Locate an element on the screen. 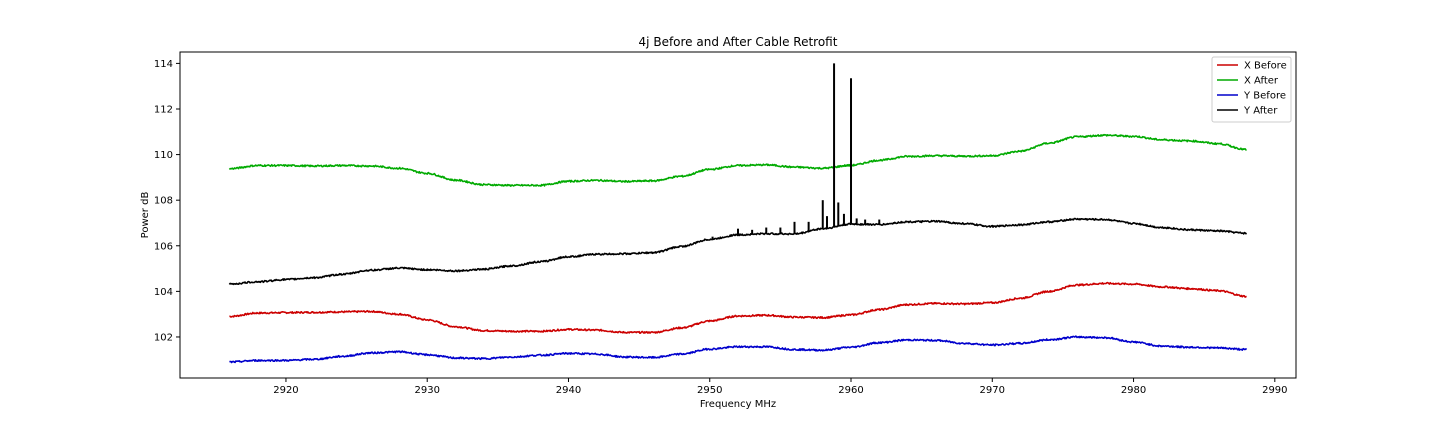 Image resolution: width=1440 pixels, height=432 pixels. series-line-y-before is located at coordinates (738, 349).